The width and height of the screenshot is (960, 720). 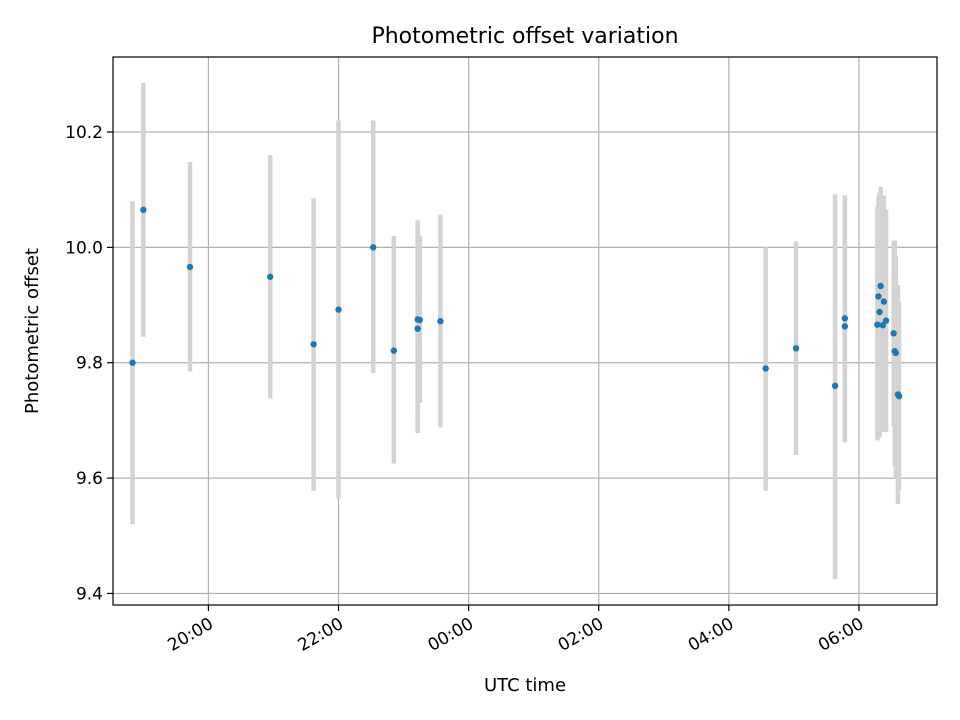 I want to click on y-axis-ticks: 9.4 9.6 9.8 10.0 10.2, so click(x=89, y=363).